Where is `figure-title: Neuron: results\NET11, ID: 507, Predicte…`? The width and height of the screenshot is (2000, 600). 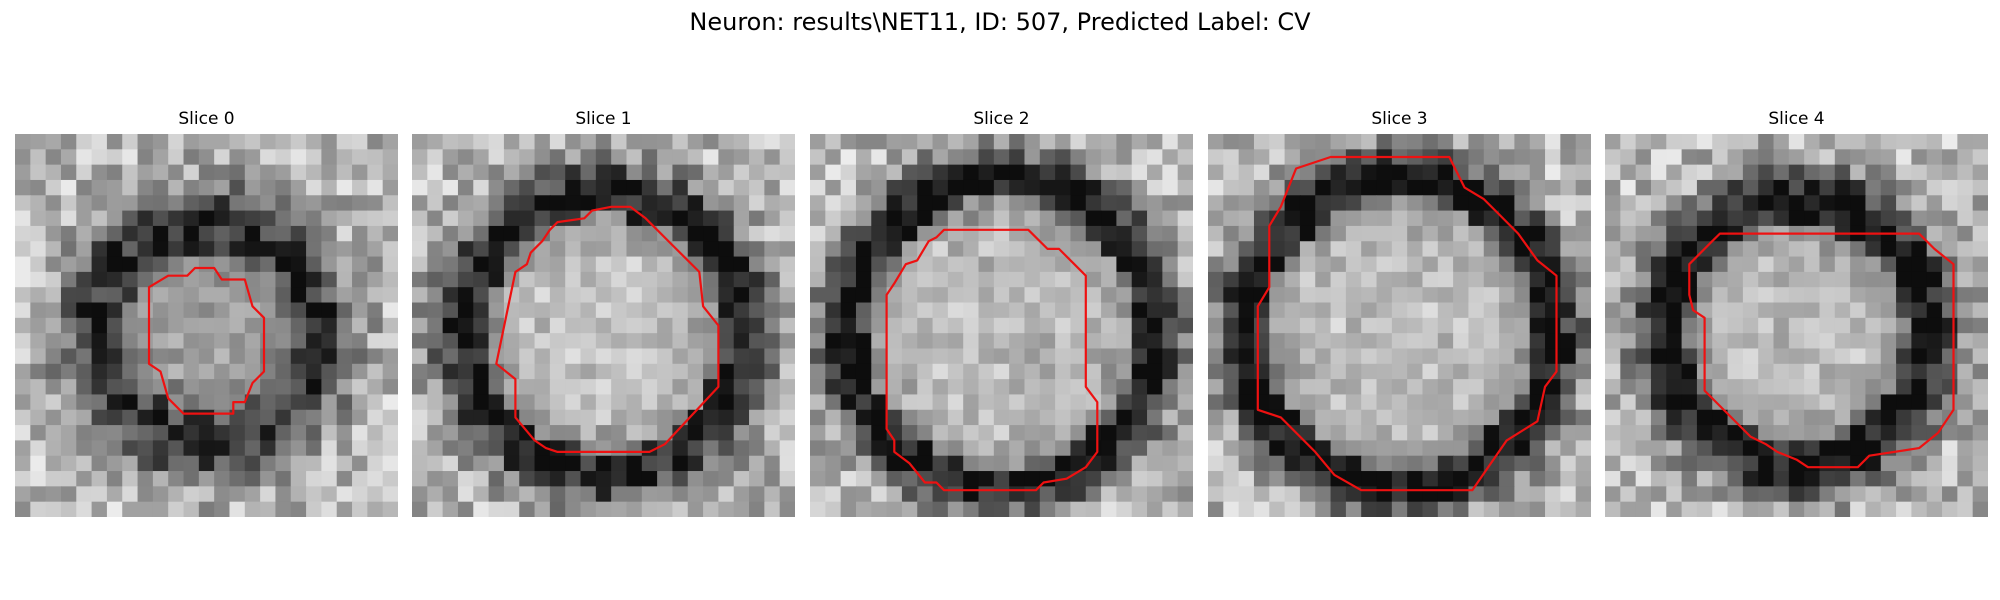 figure-title: Neuron: results\NET11, ID: 507, Predicte… is located at coordinates (1000, 22).